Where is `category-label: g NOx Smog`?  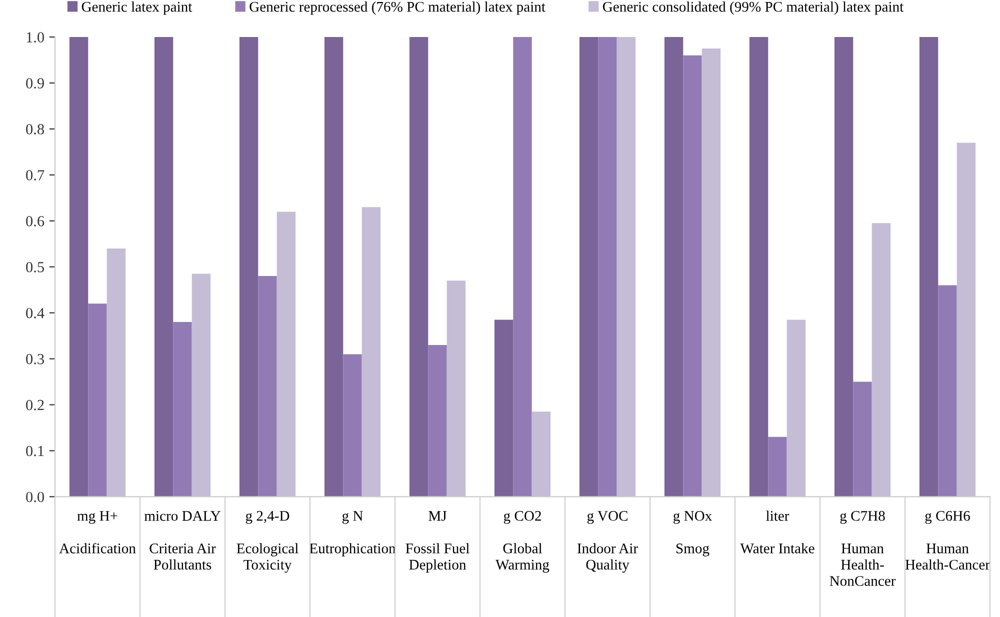
category-label: g NOx Smog is located at coordinates (692, 533).